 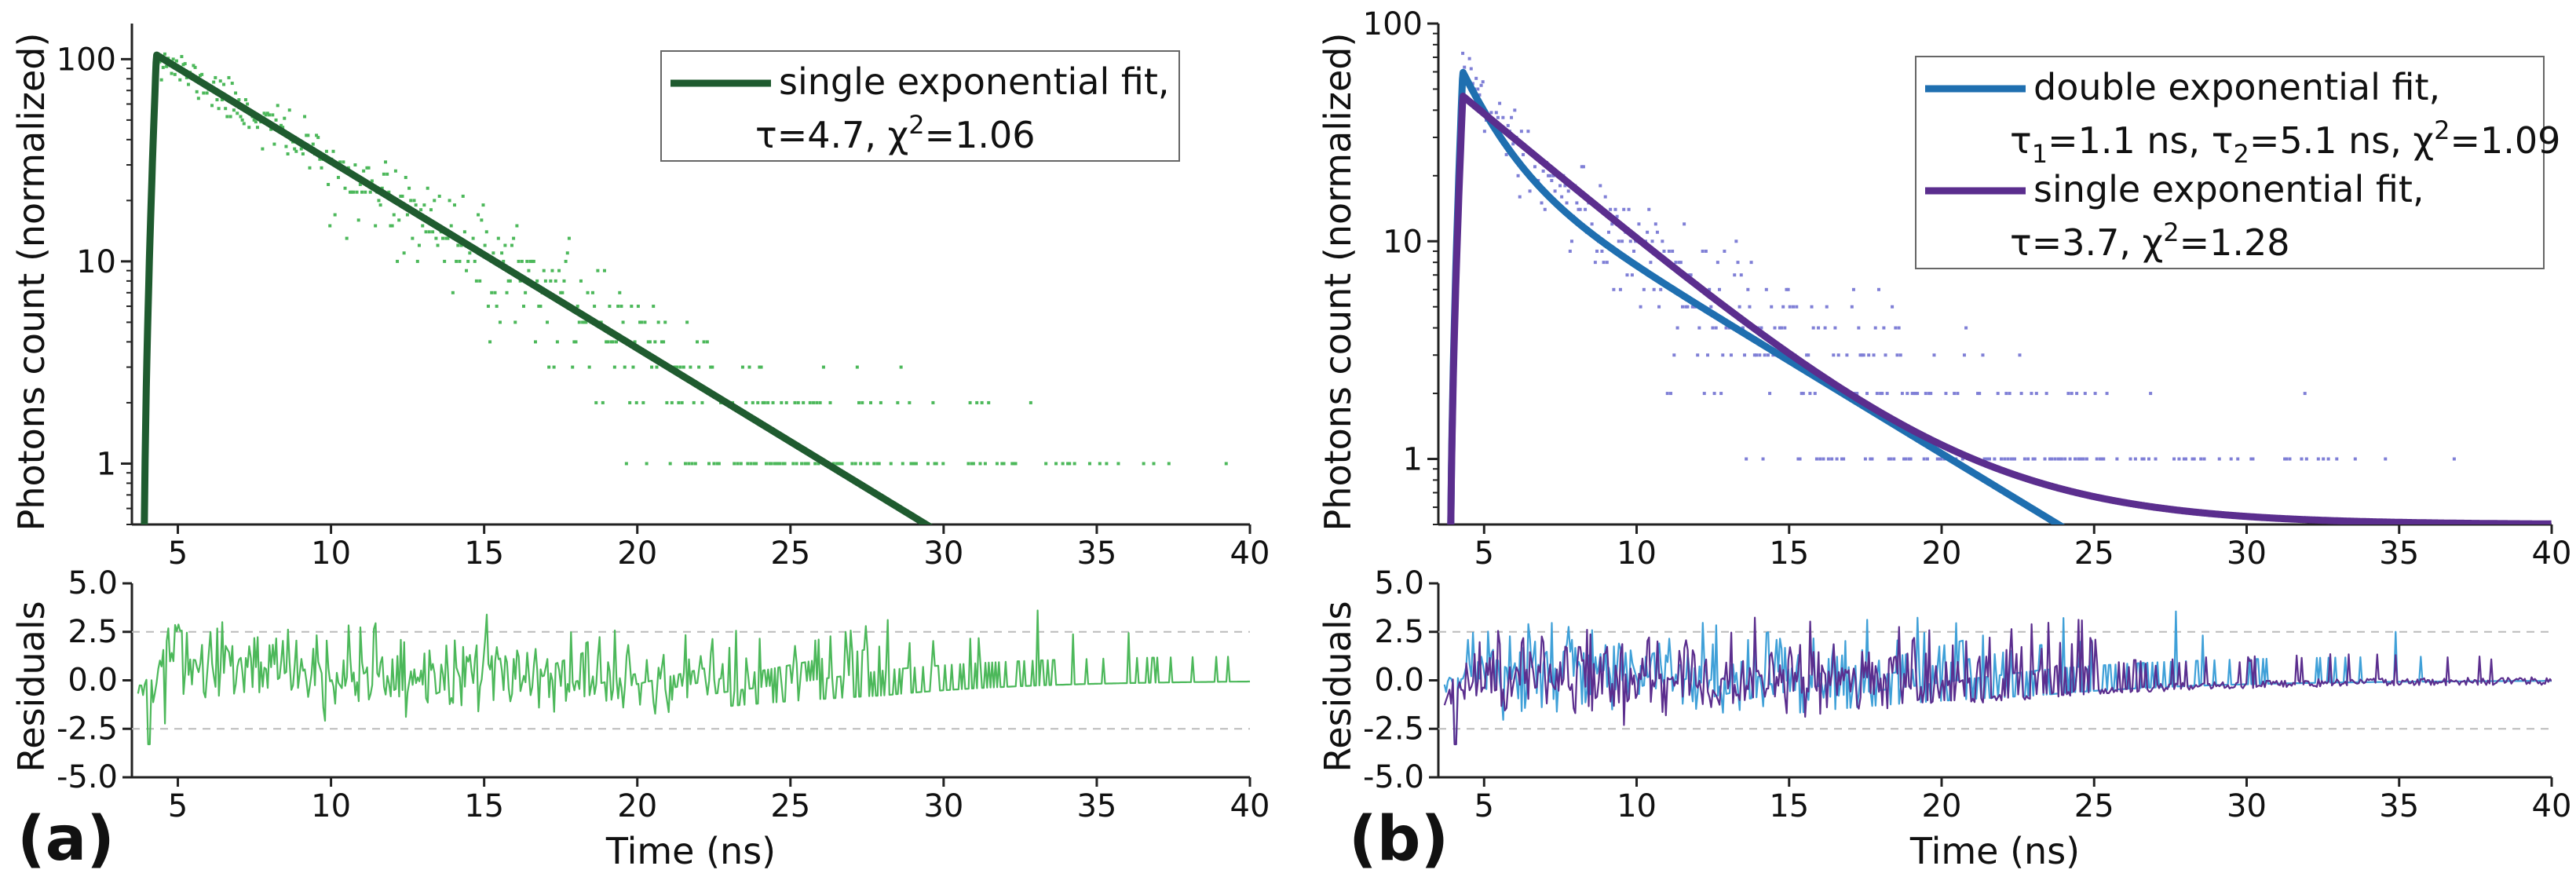 What do you see at coordinates (2285, 142) in the screenshot?
I see `legend-params: τ1​=1.1 ns, τ2​=5.1 ns, χ2​=1.09` at bounding box center [2285, 142].